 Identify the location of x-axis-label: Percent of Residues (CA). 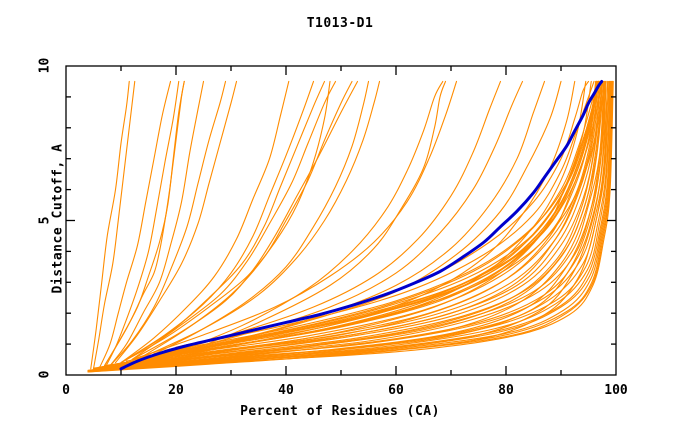
(340, 411).